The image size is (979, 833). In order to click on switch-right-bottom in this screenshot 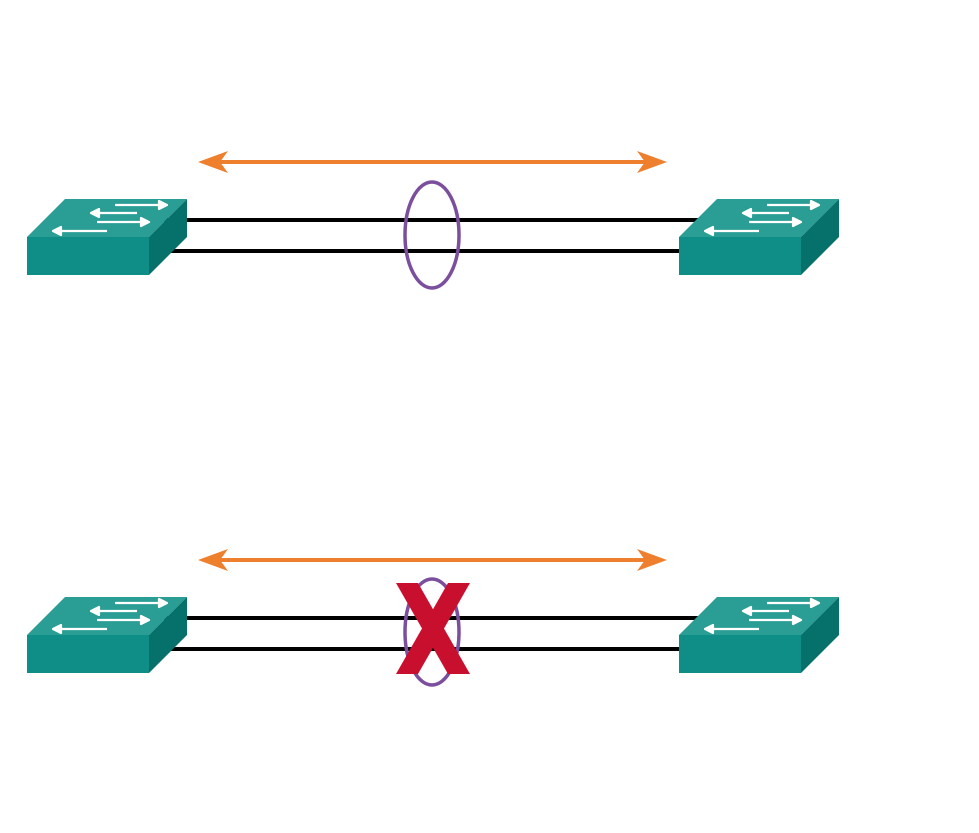, I will do `click(759, 635)`.